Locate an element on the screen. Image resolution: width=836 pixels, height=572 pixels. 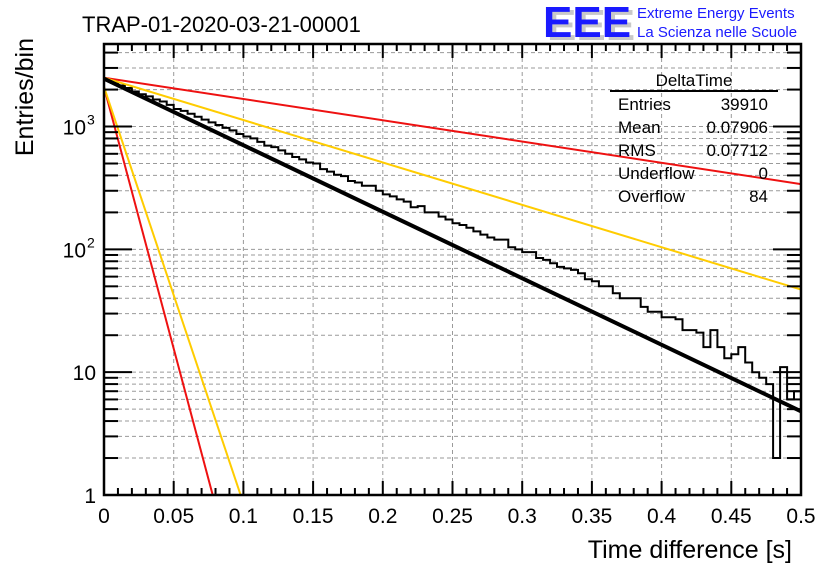
stats-label: RMS is located at coordinates (637, 150).